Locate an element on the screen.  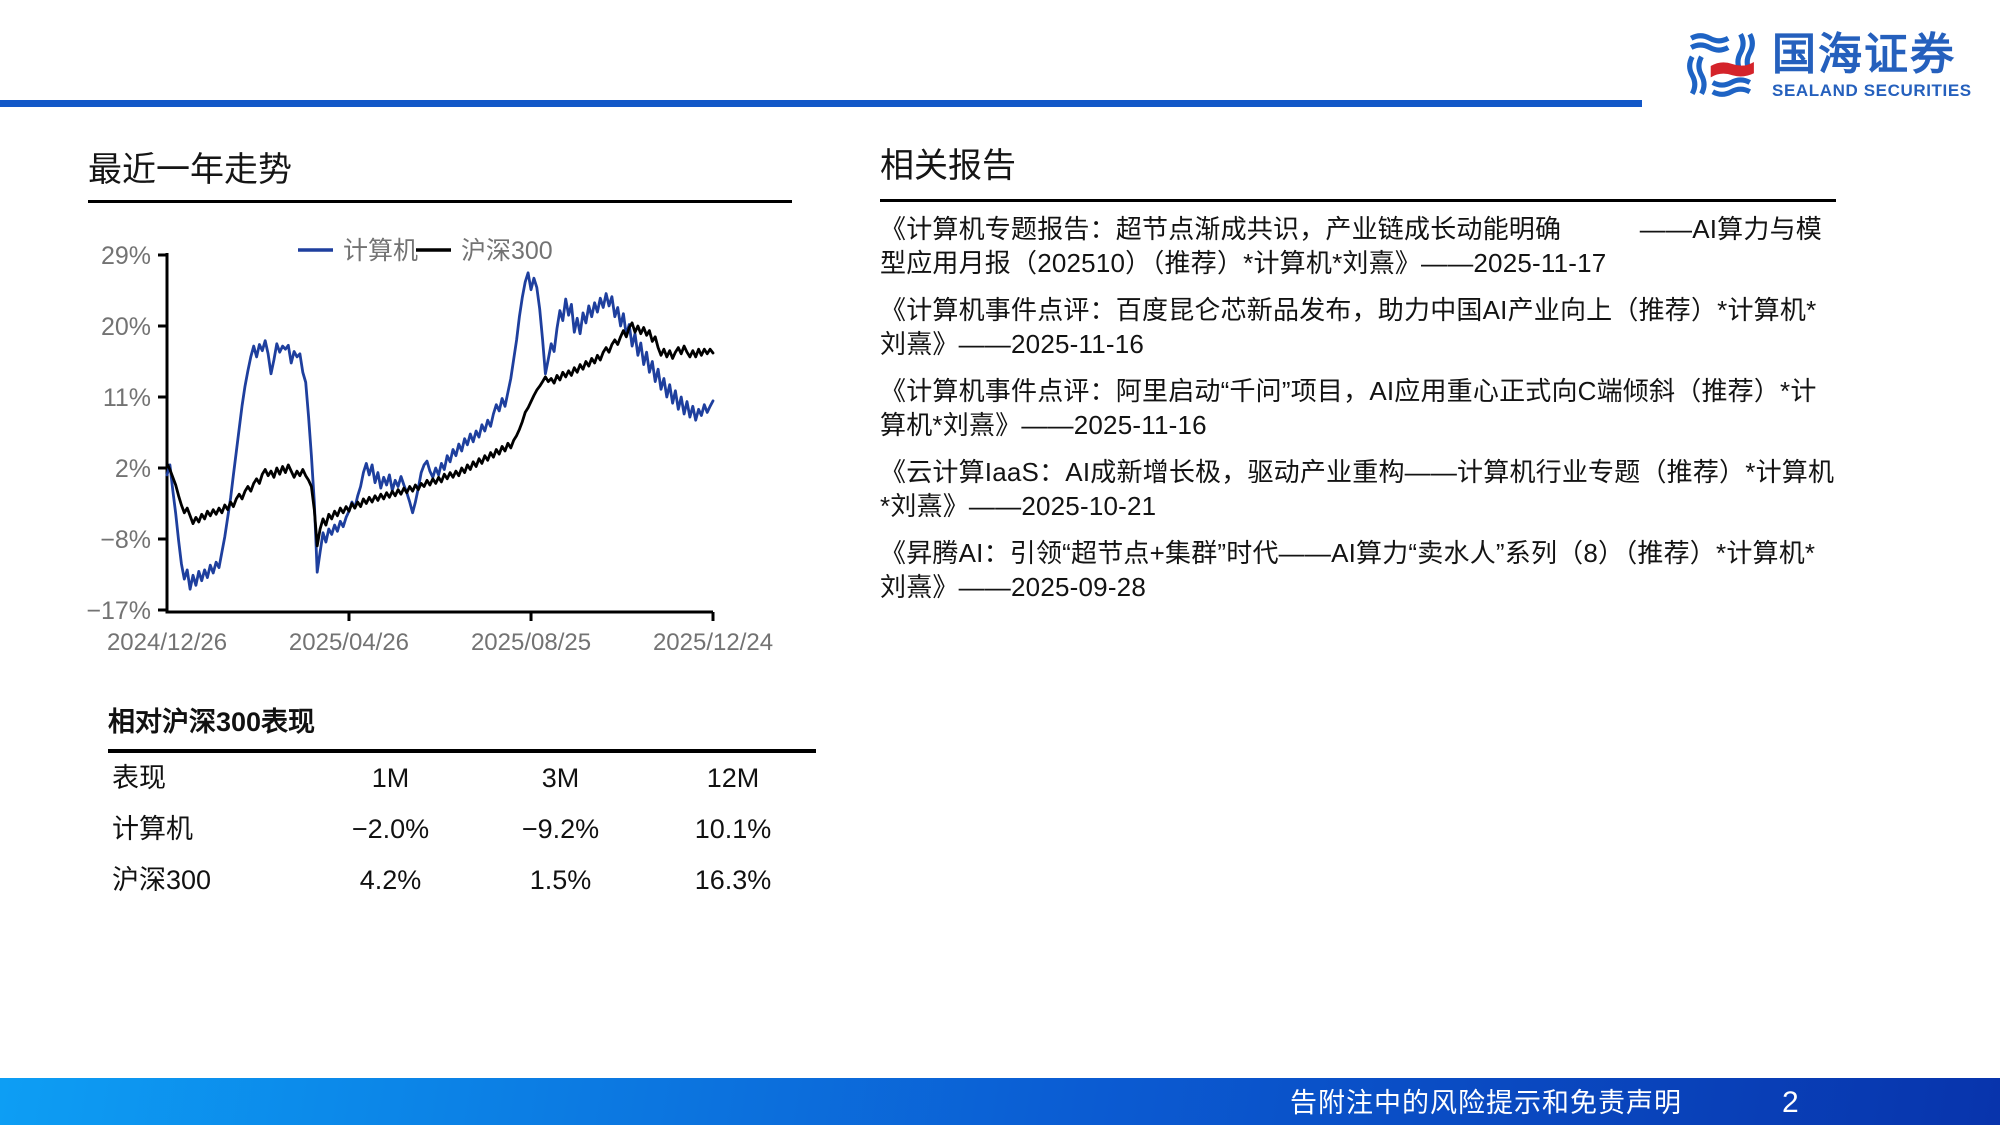
perf-value-cell: 10.1% is located at coordinates (733, 829).